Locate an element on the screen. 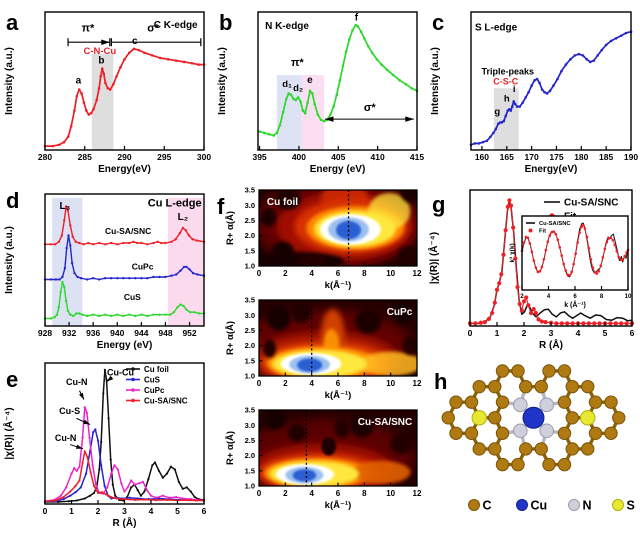  svg-text: Energy (eV) is located at coordinates (125, 345).